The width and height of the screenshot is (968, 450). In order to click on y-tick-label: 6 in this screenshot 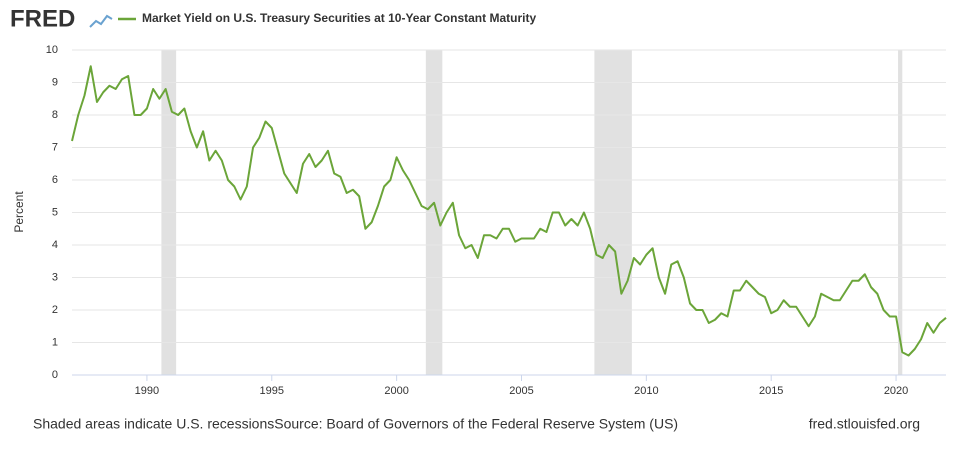, I will do `click(55, 180)`.